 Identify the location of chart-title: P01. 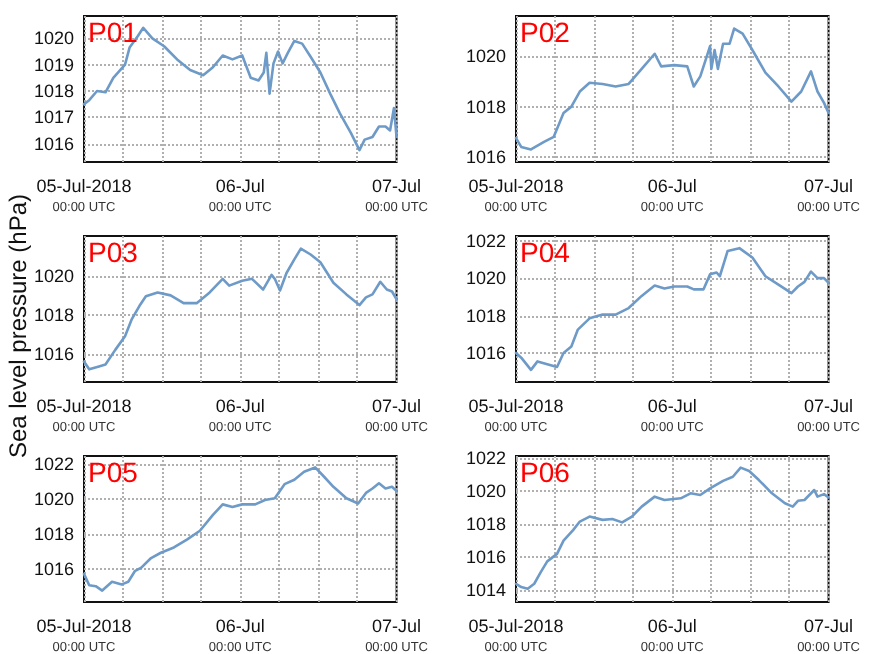
(113, 32).